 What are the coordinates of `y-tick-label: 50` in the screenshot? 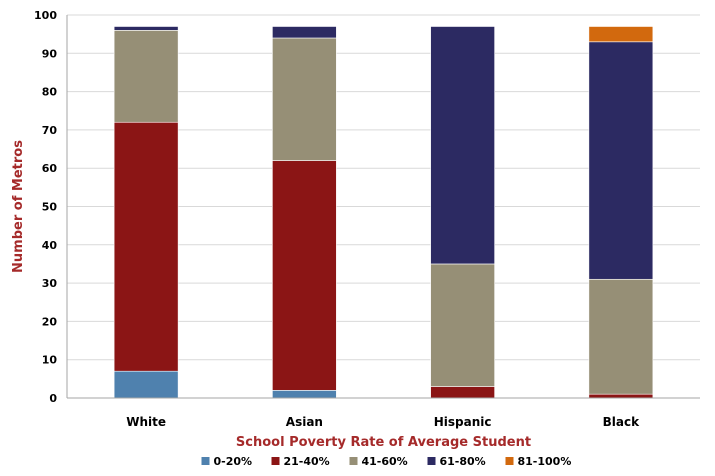 It's located at (50, 207).